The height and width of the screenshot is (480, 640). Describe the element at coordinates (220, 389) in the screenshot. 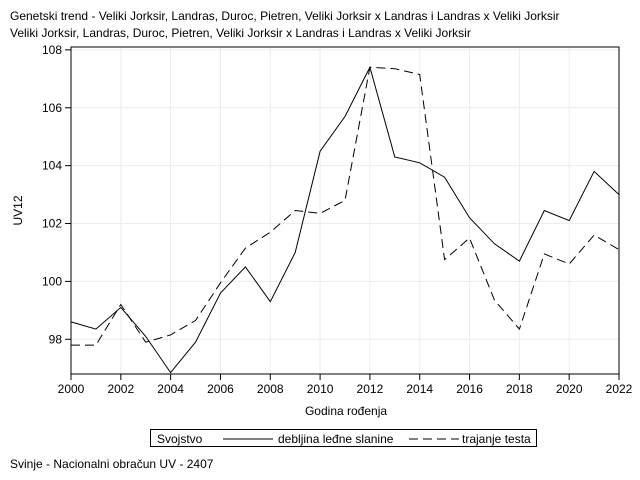

I see `x-tick-label: 2006` at that location.